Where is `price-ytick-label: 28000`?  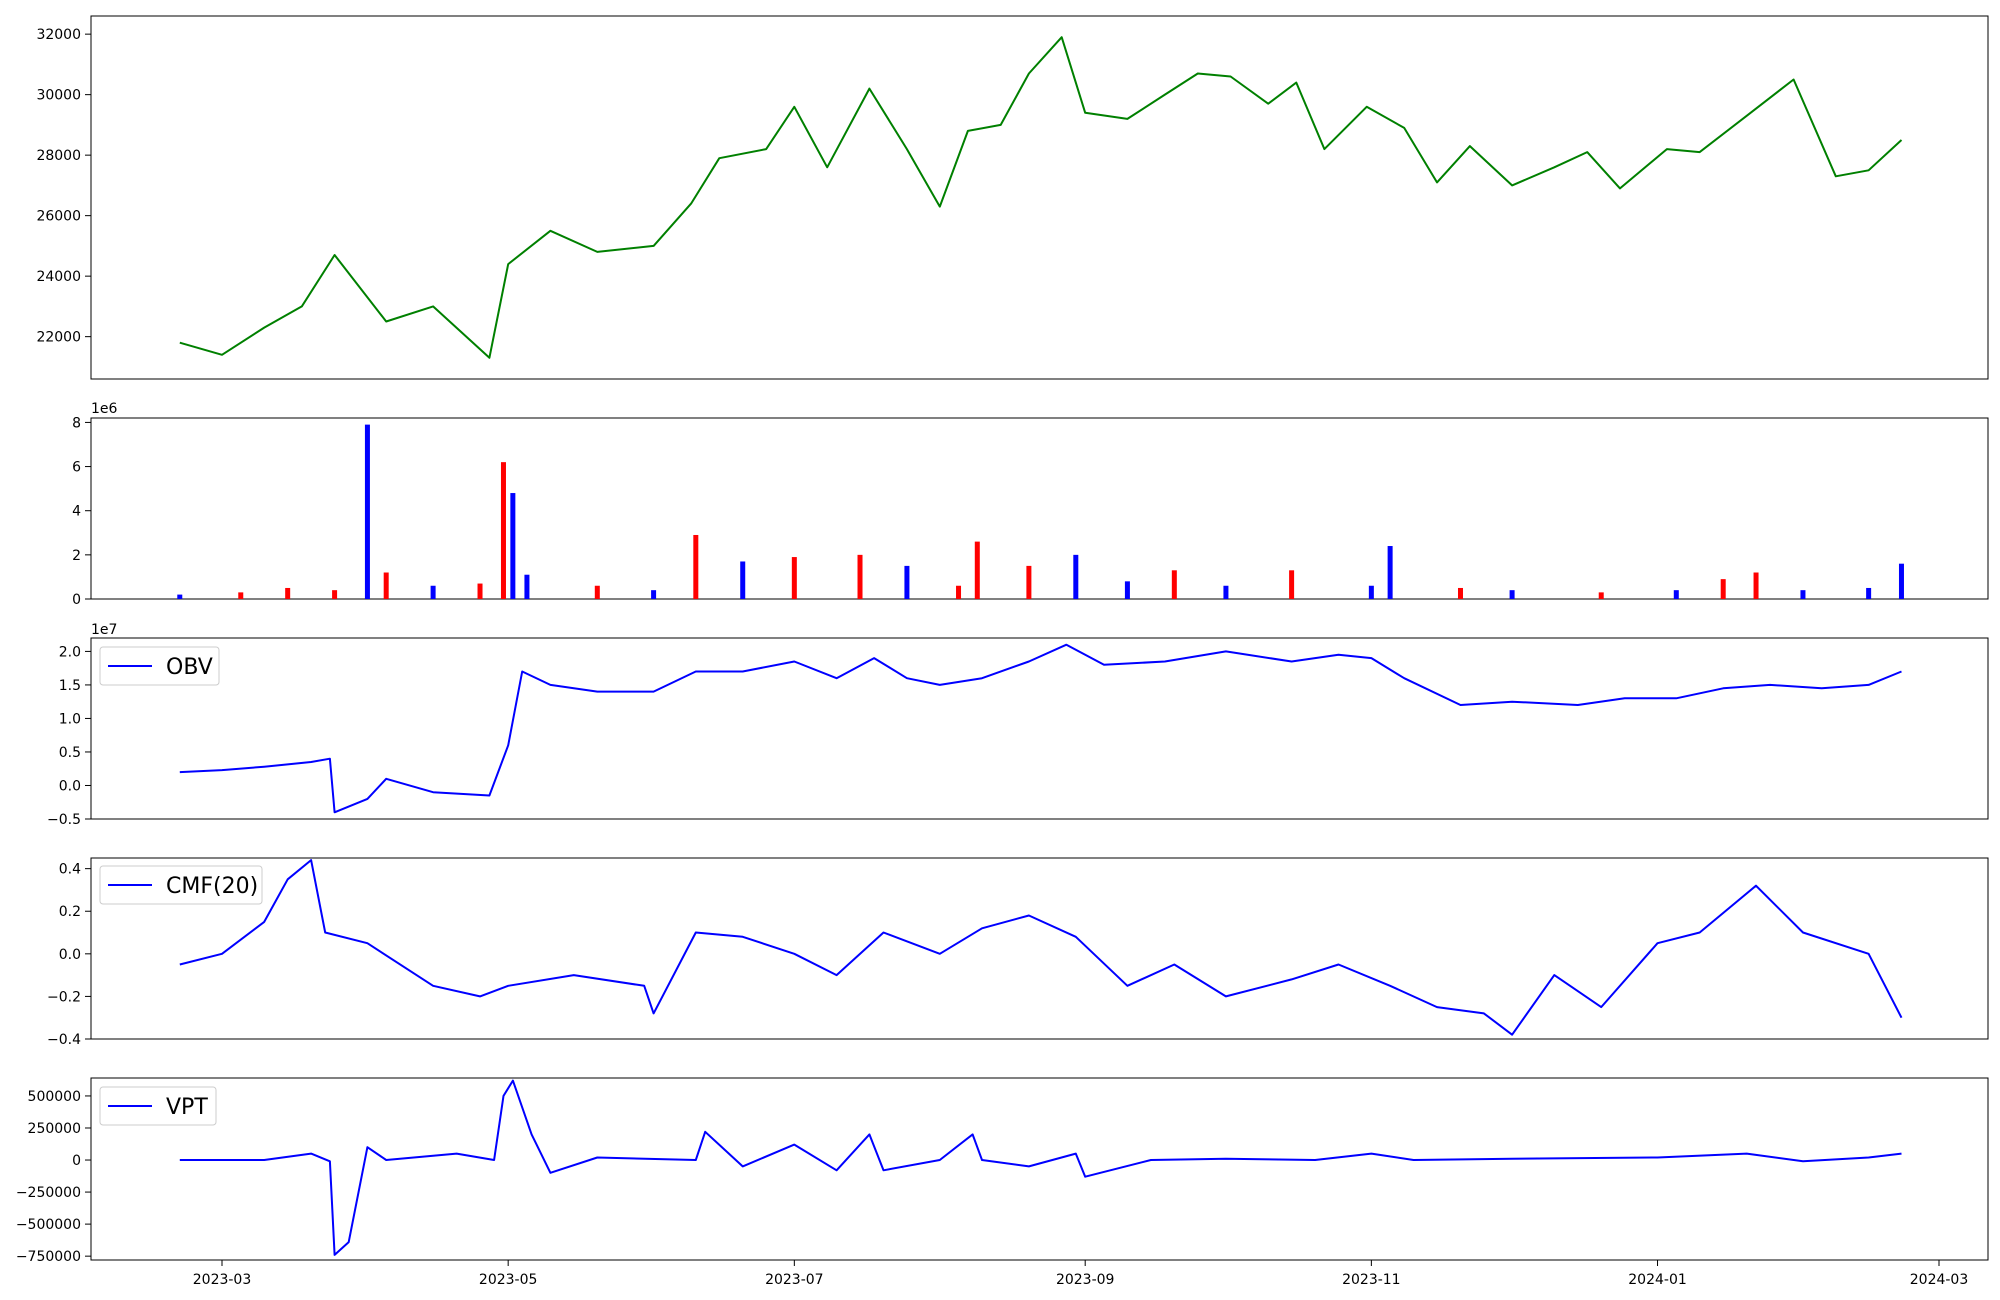
price-ytick-label: 28000 is located at coordinates (58, 156).